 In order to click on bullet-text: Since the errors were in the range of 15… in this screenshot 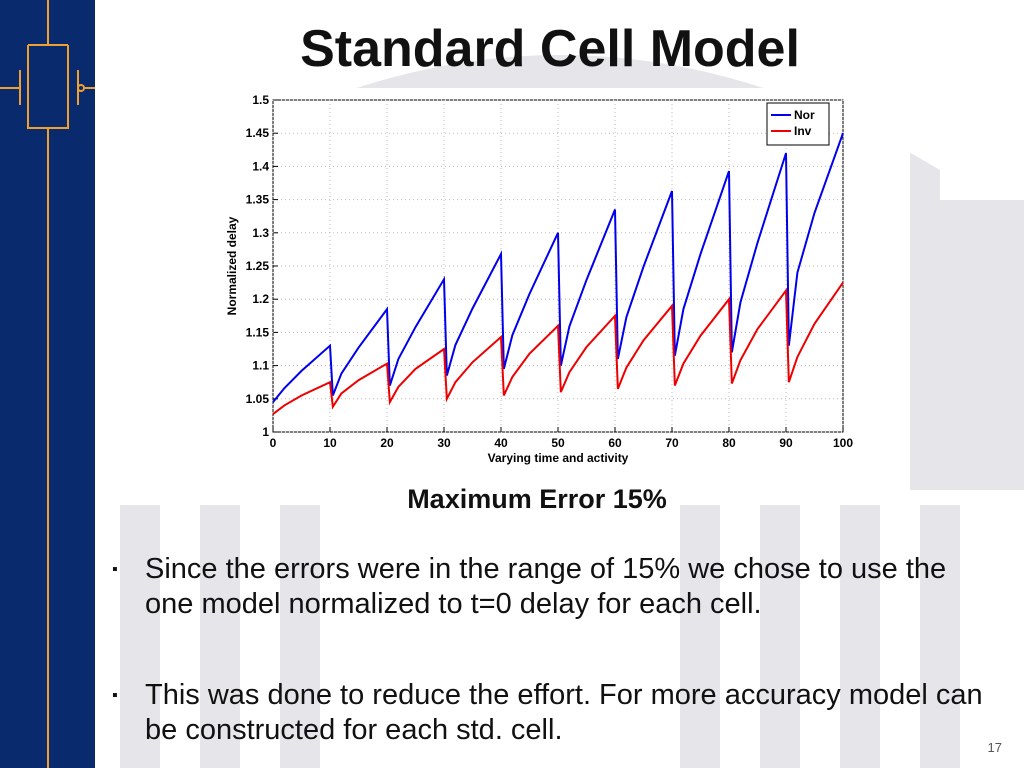, I will do `click(546, 586)`.